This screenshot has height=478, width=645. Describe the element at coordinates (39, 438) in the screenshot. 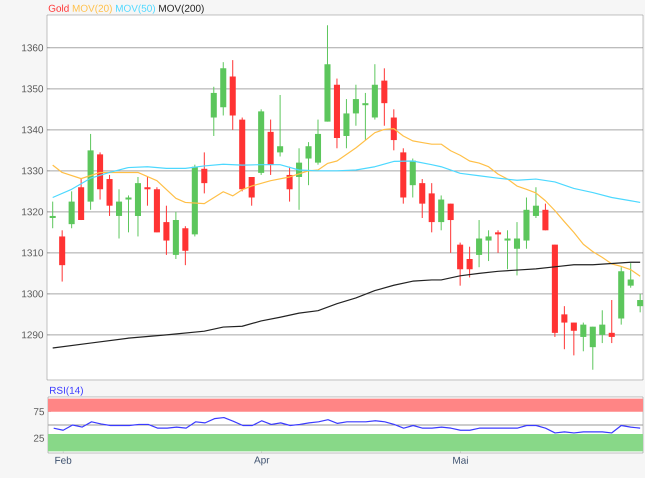

I see `y-tick-label: 25` at that location.